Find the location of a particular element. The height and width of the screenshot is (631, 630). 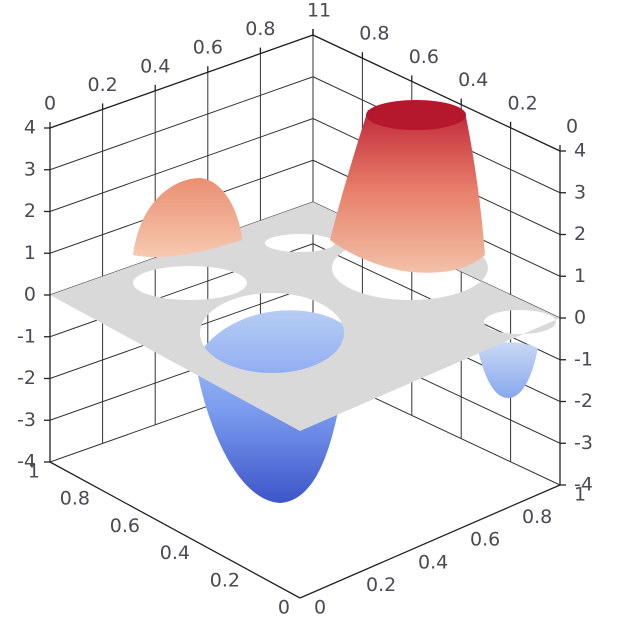

peak-left is located at coordinates (187, 218).